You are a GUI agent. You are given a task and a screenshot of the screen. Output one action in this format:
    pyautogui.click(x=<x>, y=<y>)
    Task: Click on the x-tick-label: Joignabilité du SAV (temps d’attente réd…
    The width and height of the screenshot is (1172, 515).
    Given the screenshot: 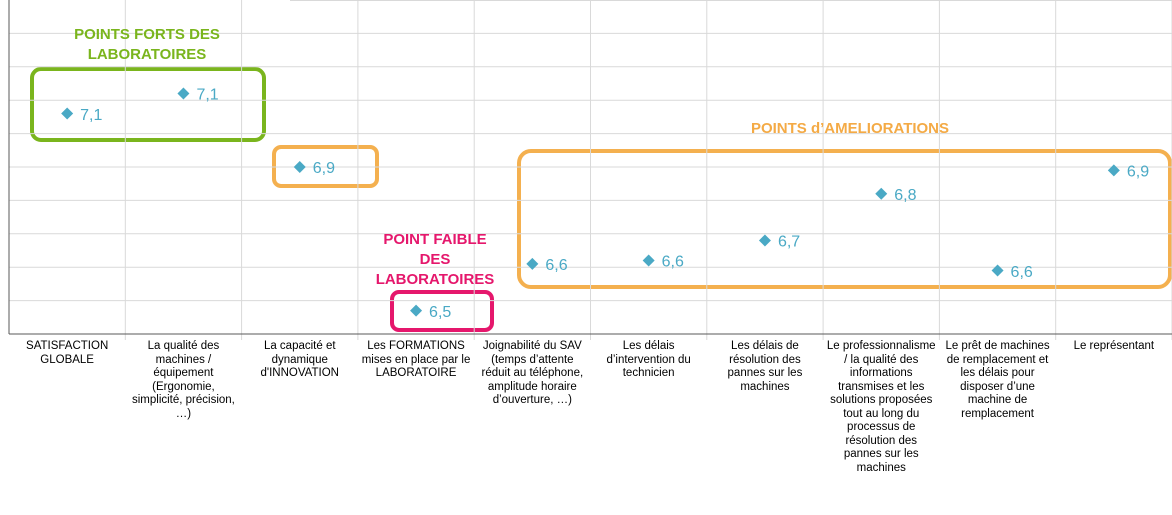 What is the action you would take?
    pyautogui.click(x=532, y=373)
    